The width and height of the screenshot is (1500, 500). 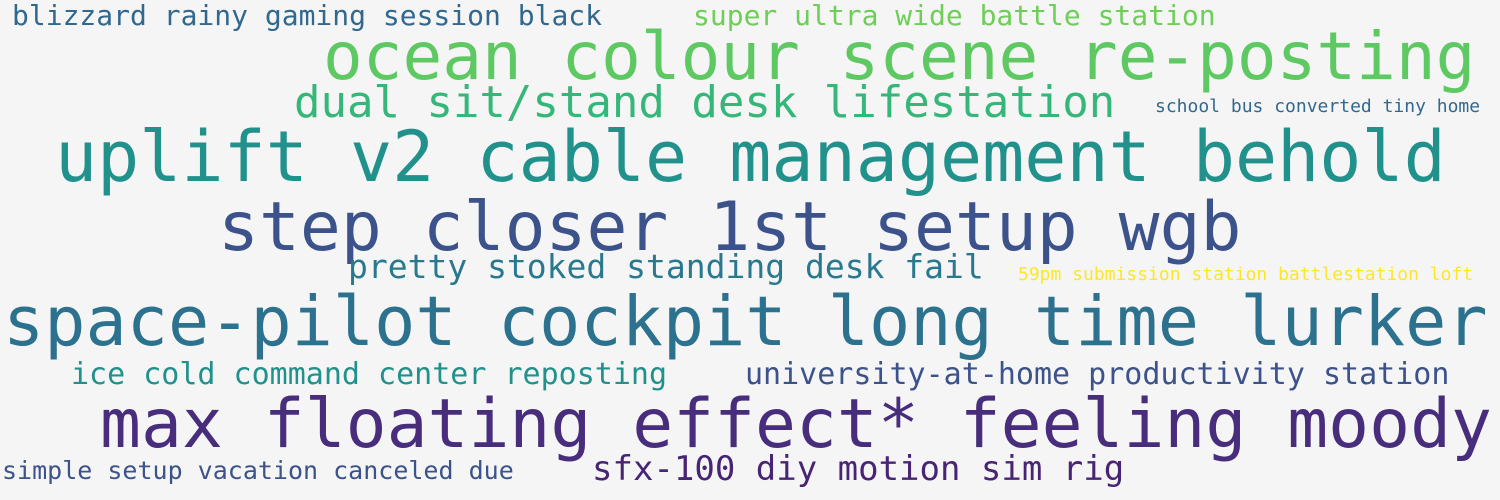 I want to click on cloud-word: school bus converted tiny home, so click(x=1318, y=106).